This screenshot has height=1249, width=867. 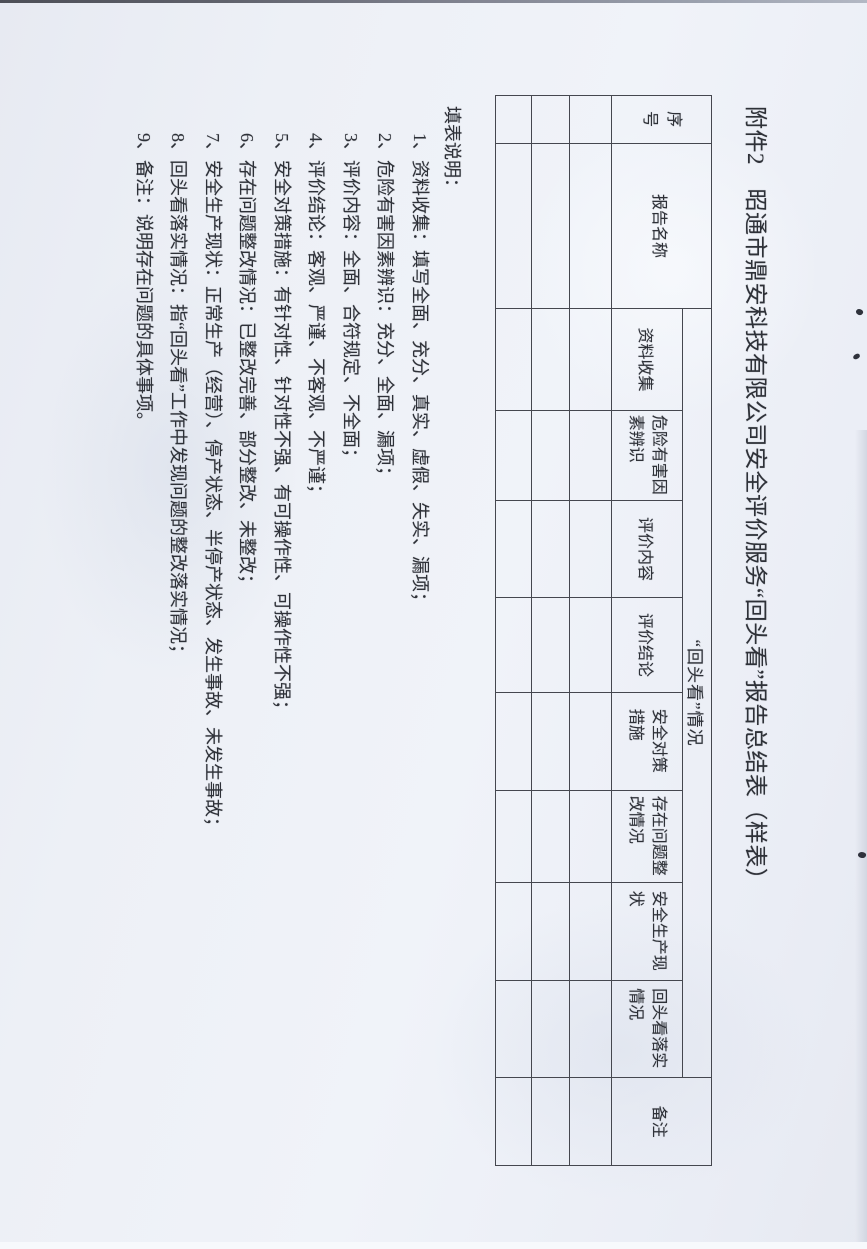 What do you see at coordinates (647, 1029) in the screenshot?
I see `header-followup-status: 回头看落实情况` at bounding box center [647, 1029].